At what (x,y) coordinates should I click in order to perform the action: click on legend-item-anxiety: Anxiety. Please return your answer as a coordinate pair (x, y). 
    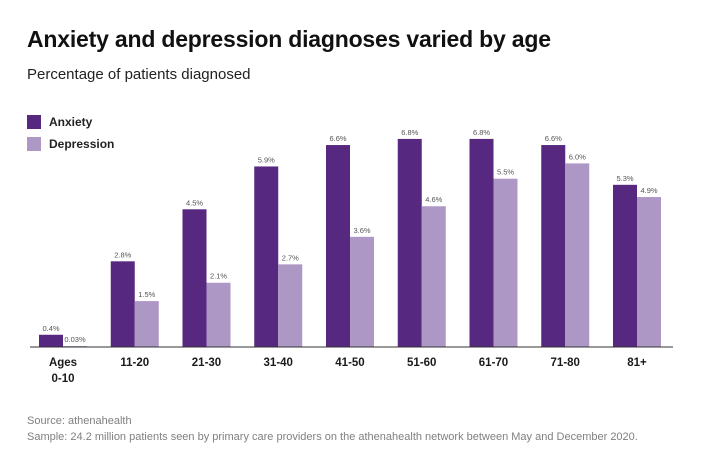
    Looking at the image, I should click on (70, 122).